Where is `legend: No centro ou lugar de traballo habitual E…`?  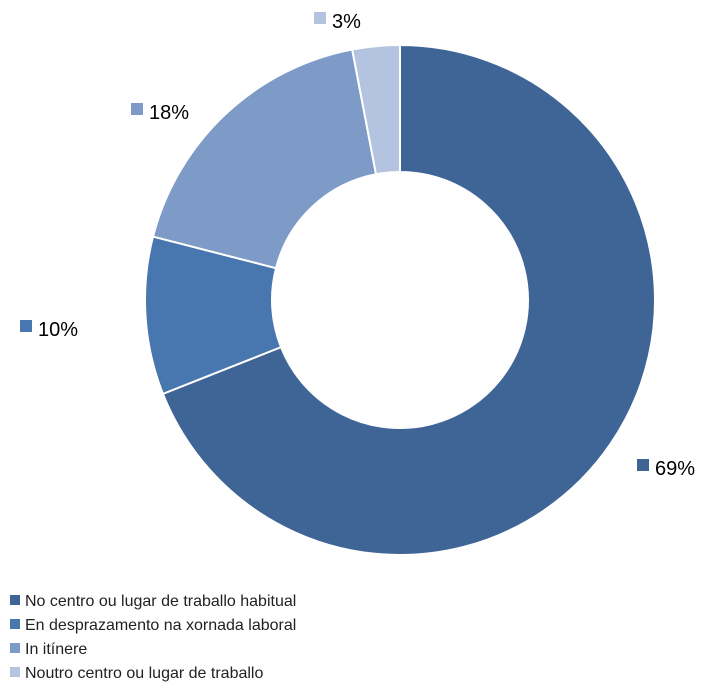
legend: No centro ou lugar de traballo habitual E… is located at coordinates (153, 637).